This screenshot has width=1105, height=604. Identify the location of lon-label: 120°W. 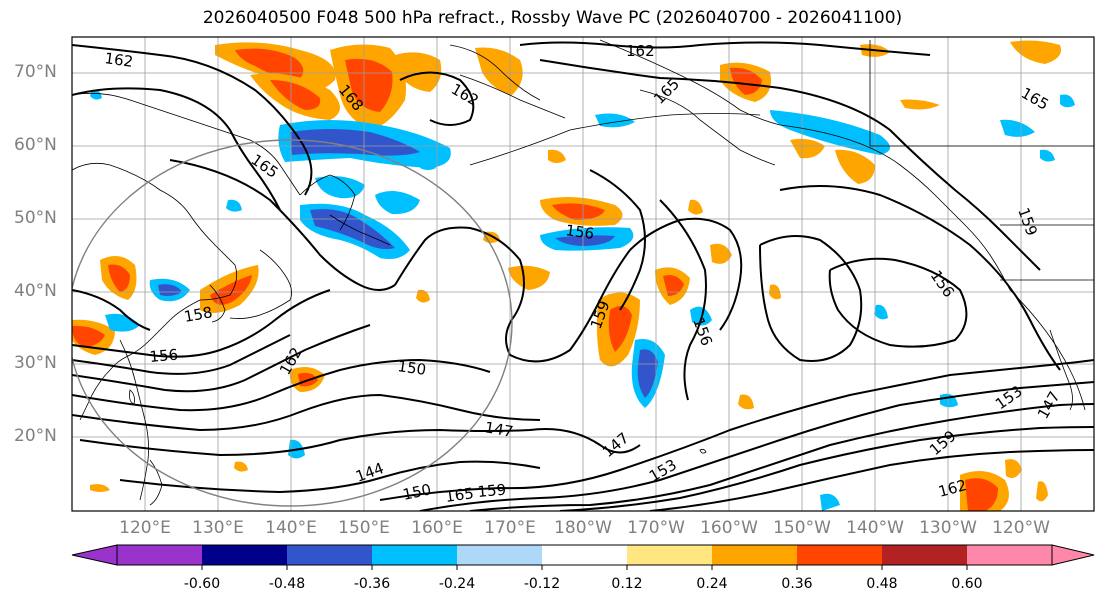
(1021, 528).